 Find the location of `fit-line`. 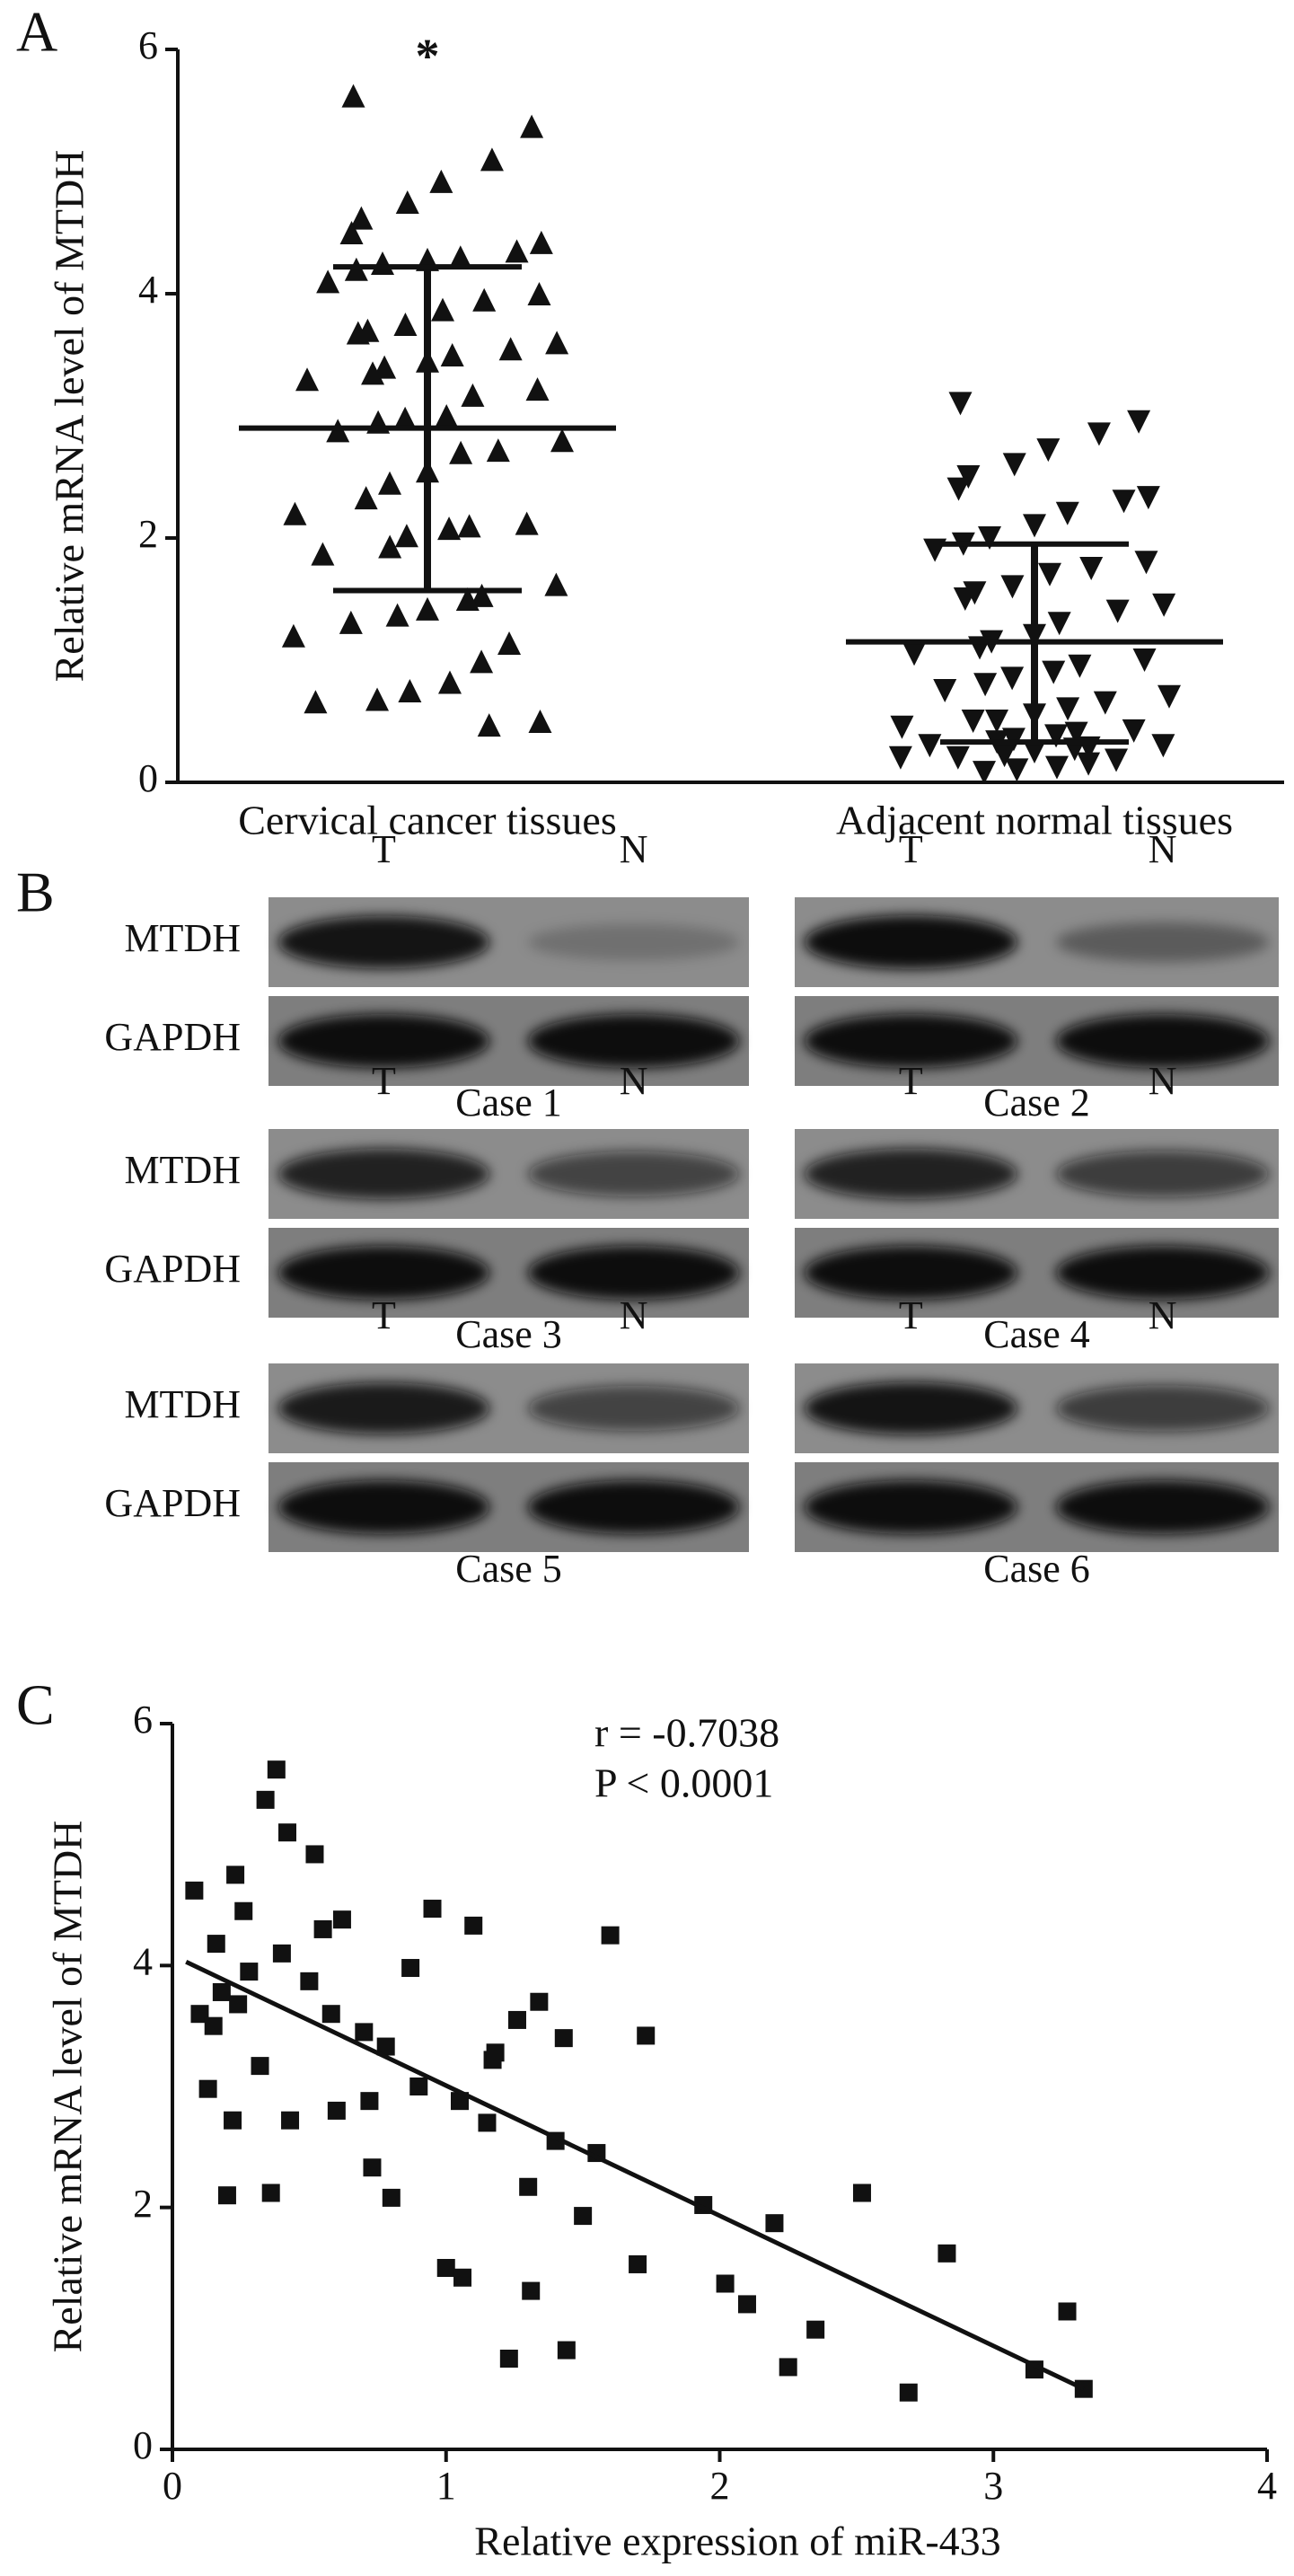

fit-line is located at coordinates (635, 2175).